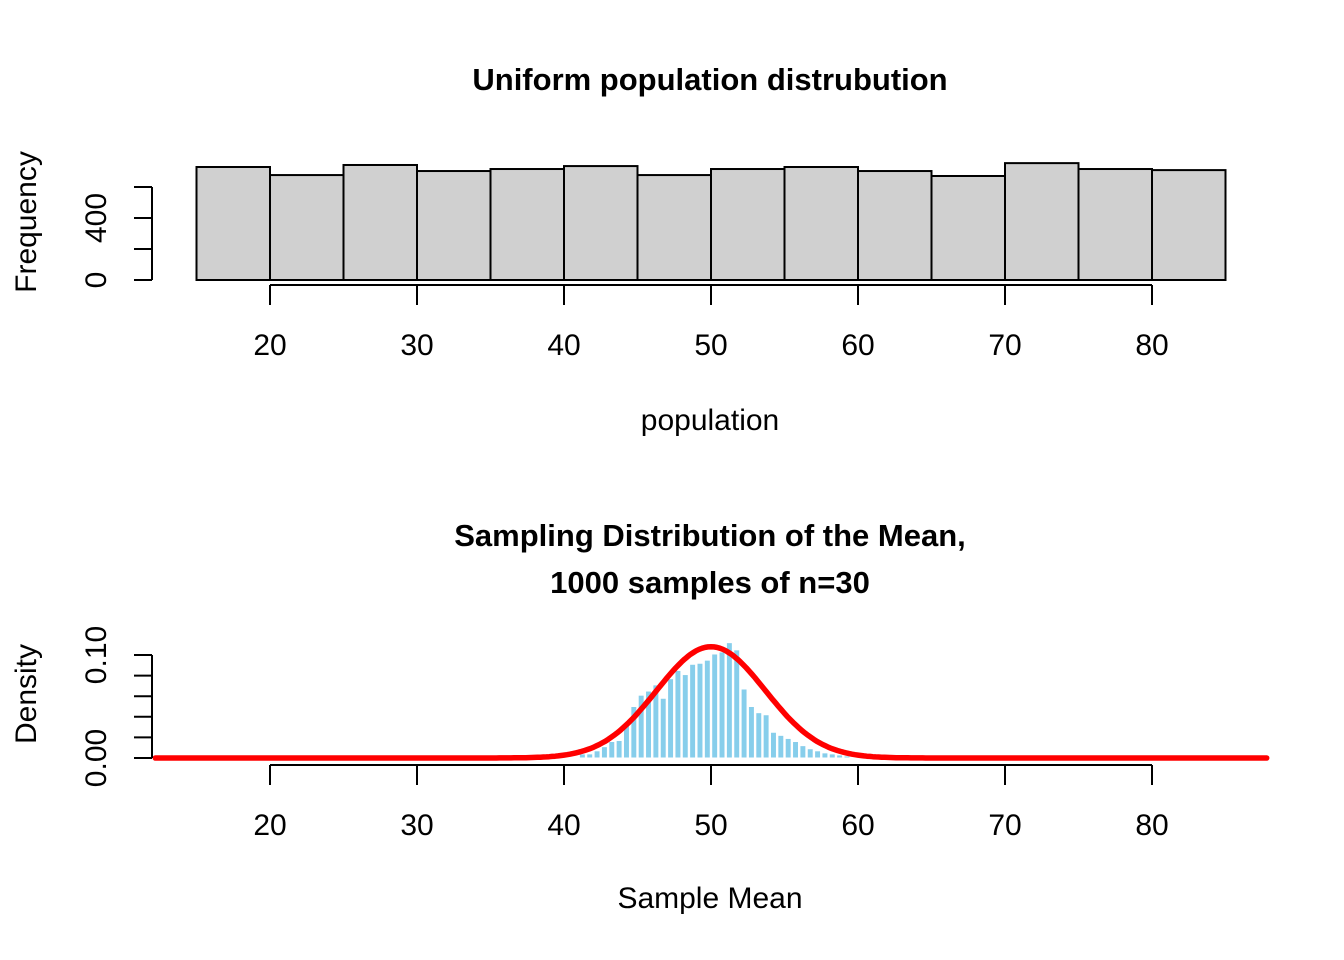 The image size is (1344, 960). What do you see at coordinates (96, 758) in the screenshot?
I see `y-tick-label: 0.00` at bounding box center [96, 758].